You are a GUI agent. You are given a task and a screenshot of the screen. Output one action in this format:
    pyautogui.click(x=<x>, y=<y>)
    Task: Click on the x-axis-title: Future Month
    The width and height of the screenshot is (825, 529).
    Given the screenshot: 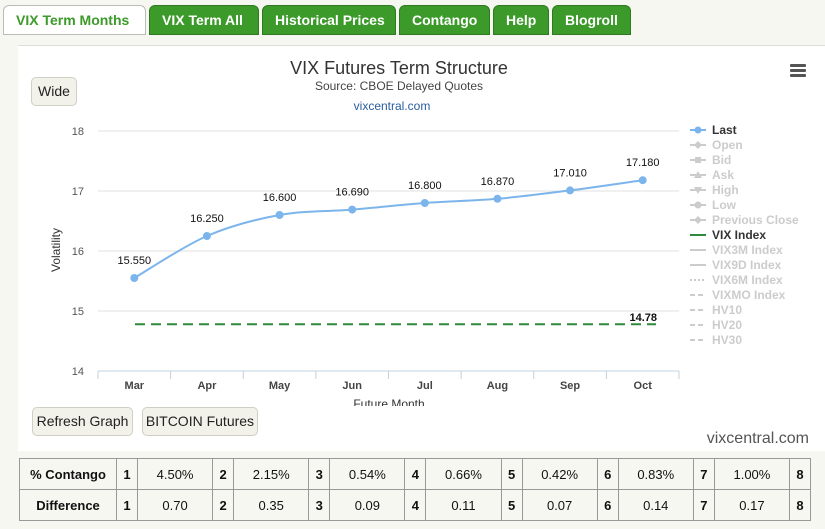 What is the action you would take?
    pyautogui.click(x=388, y=401)
    